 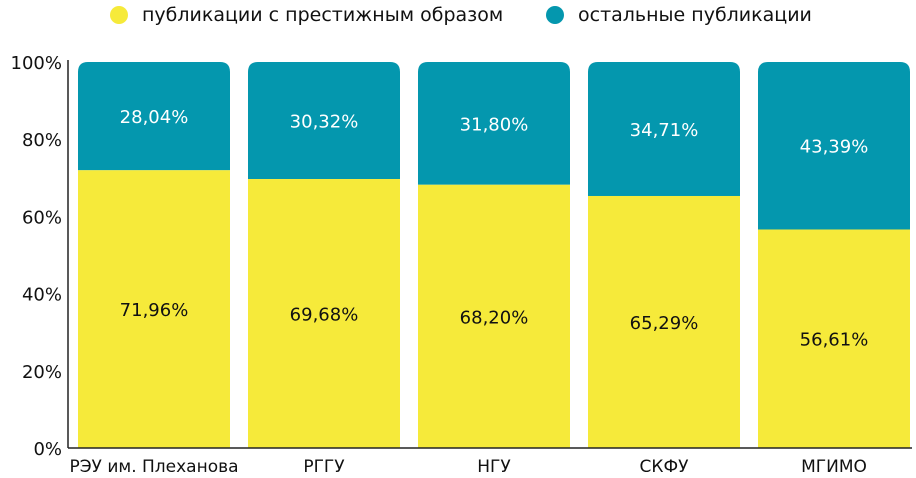 I want to click on data-label-other: 34,71%, so click(x=664, y=130).